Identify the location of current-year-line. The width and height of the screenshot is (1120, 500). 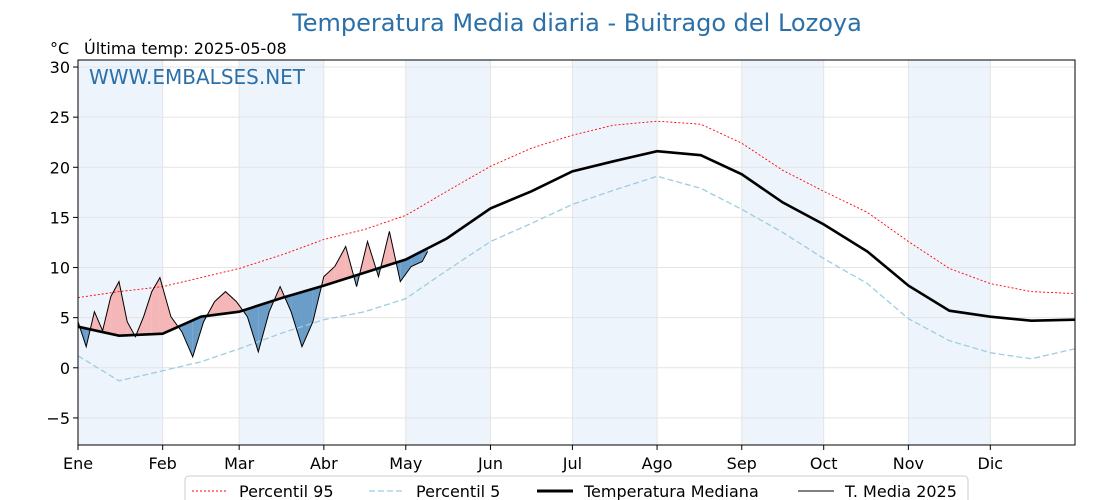
(253, 295).